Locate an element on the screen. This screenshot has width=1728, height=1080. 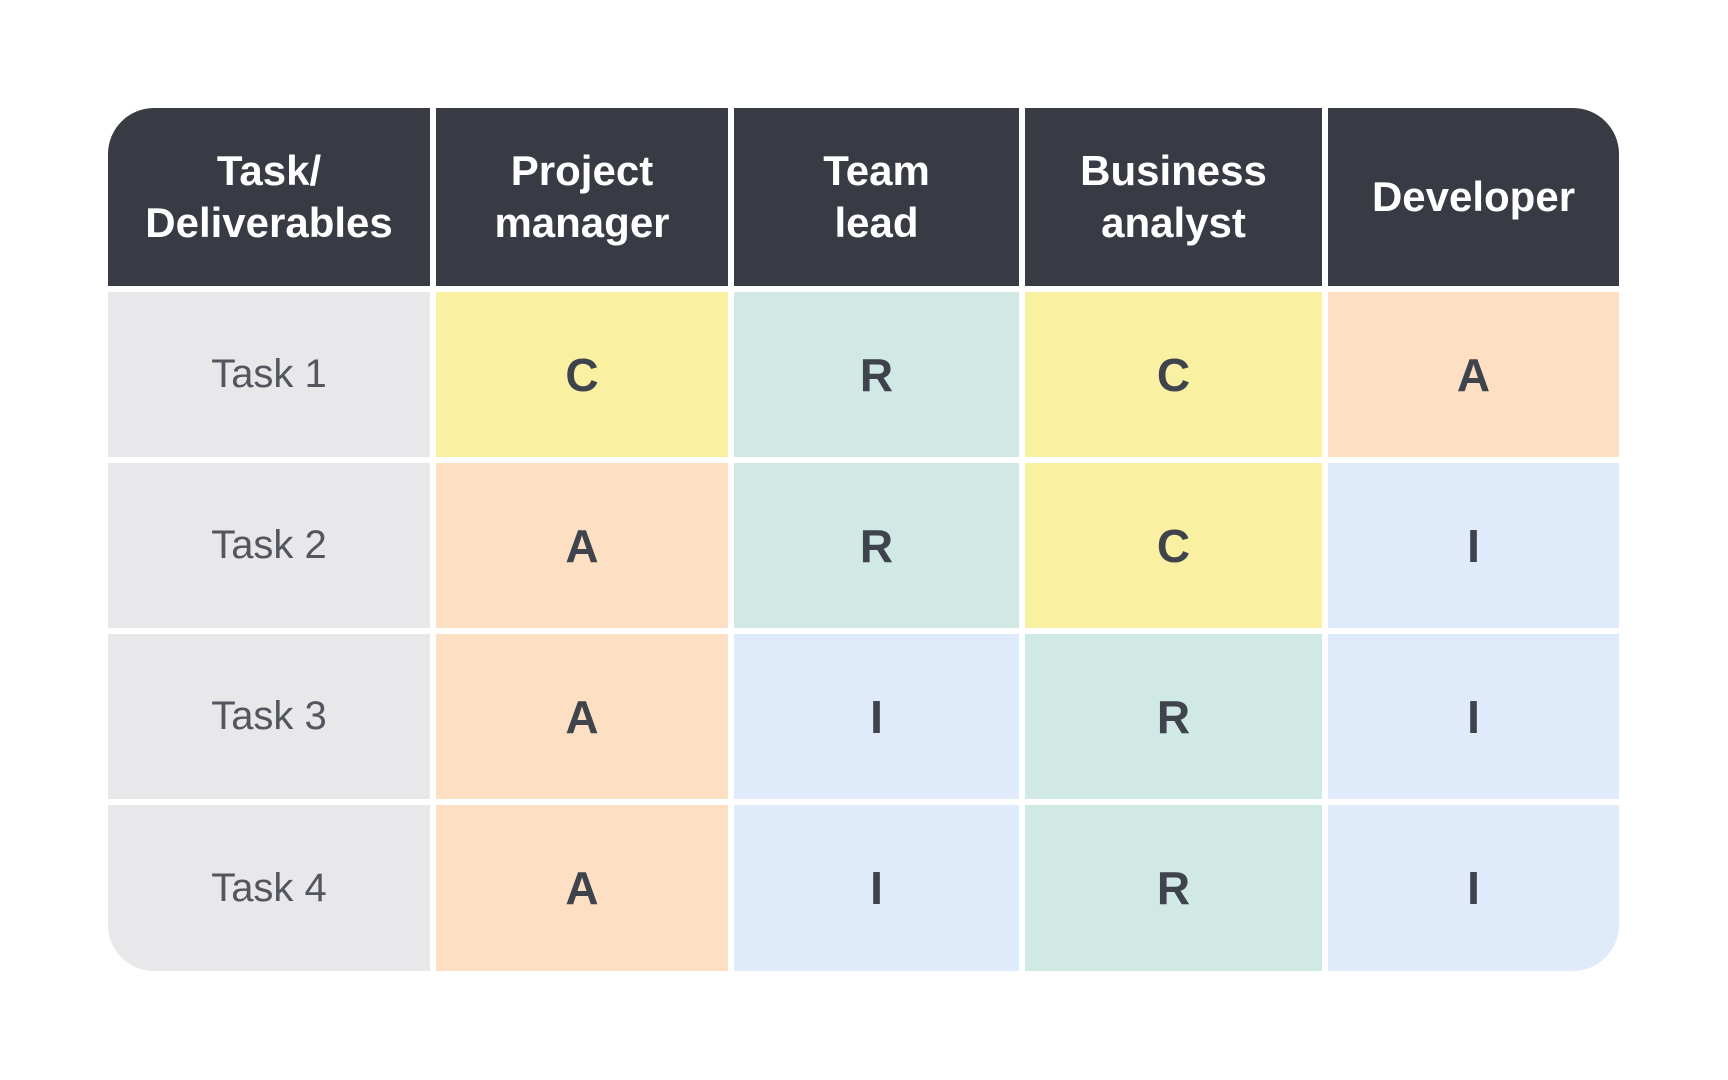
header-cell: Business analyst is located at coordinates (1173, 197).